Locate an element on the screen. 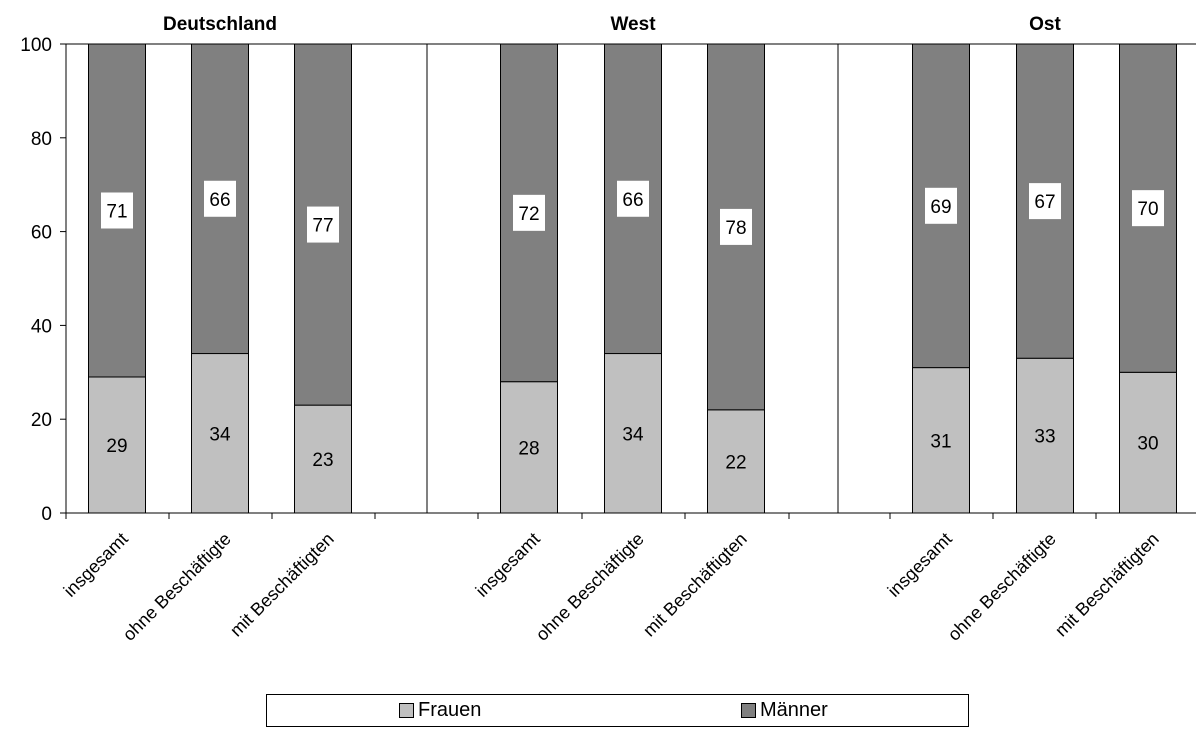 This screenshot has height=732, width=1196. data-label-maenner: 77 is located at coordinates (322, 226).